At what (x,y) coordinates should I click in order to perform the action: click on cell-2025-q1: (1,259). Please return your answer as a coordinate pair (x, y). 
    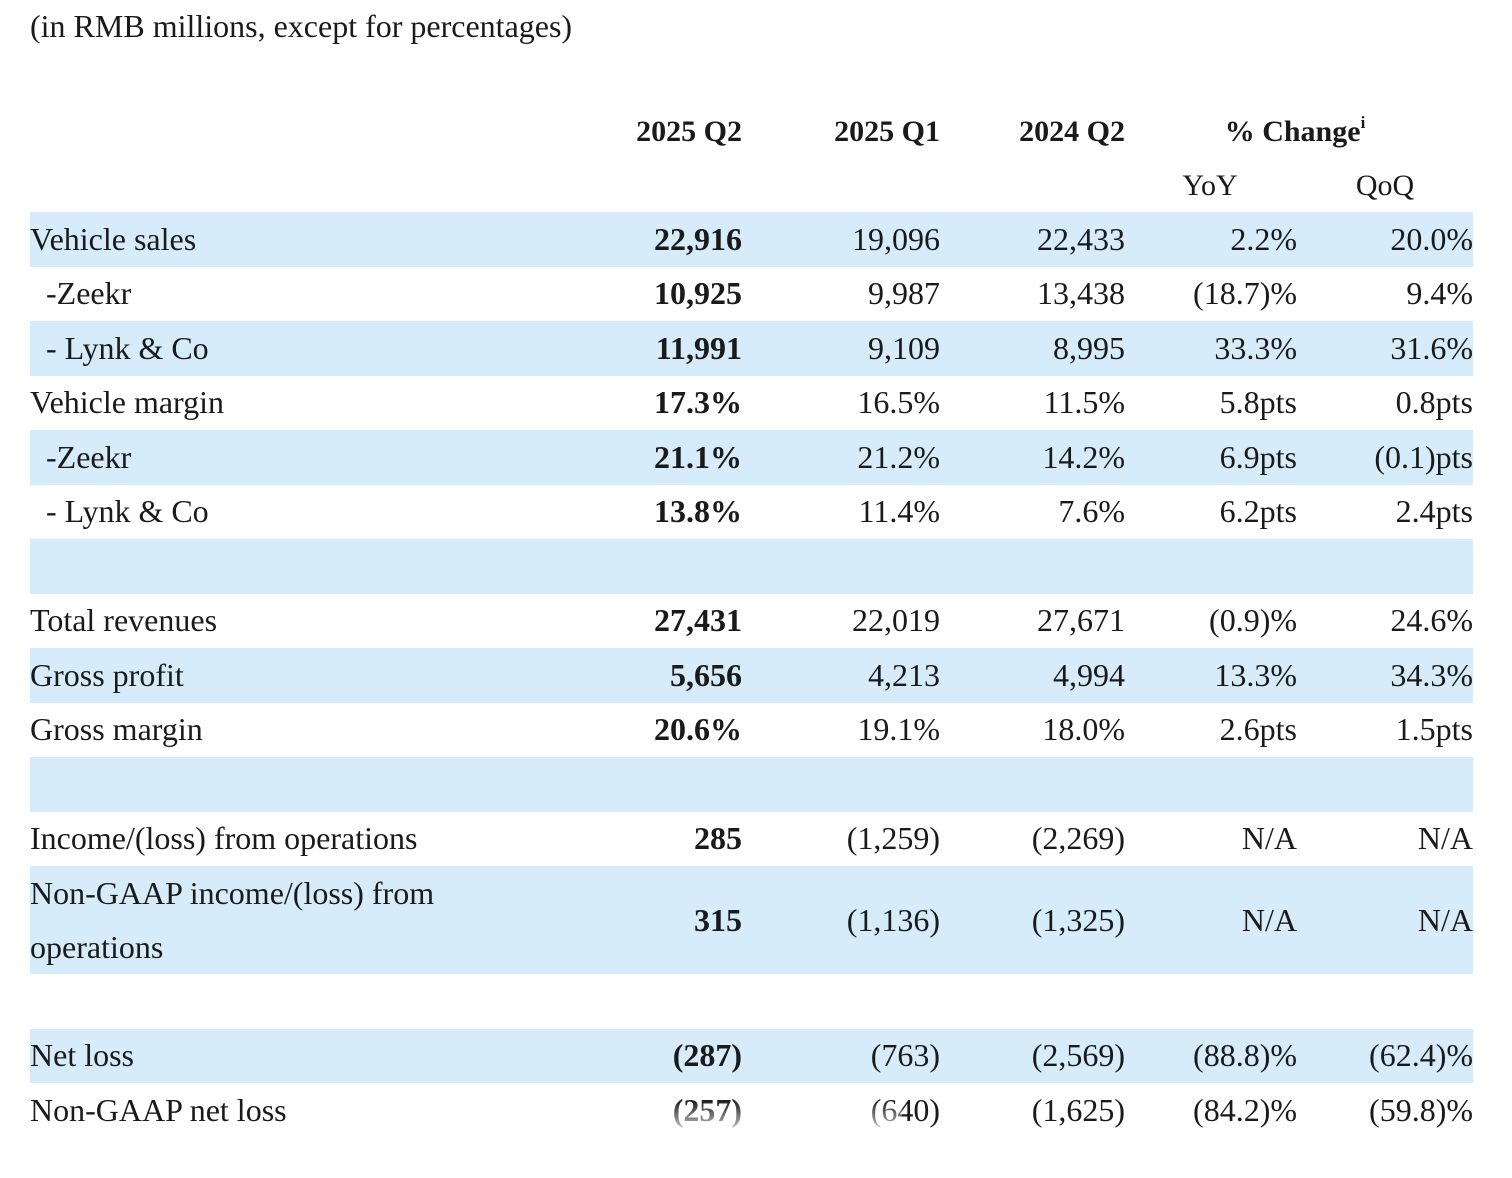
    Looking at the image, I should click on (893, 838).